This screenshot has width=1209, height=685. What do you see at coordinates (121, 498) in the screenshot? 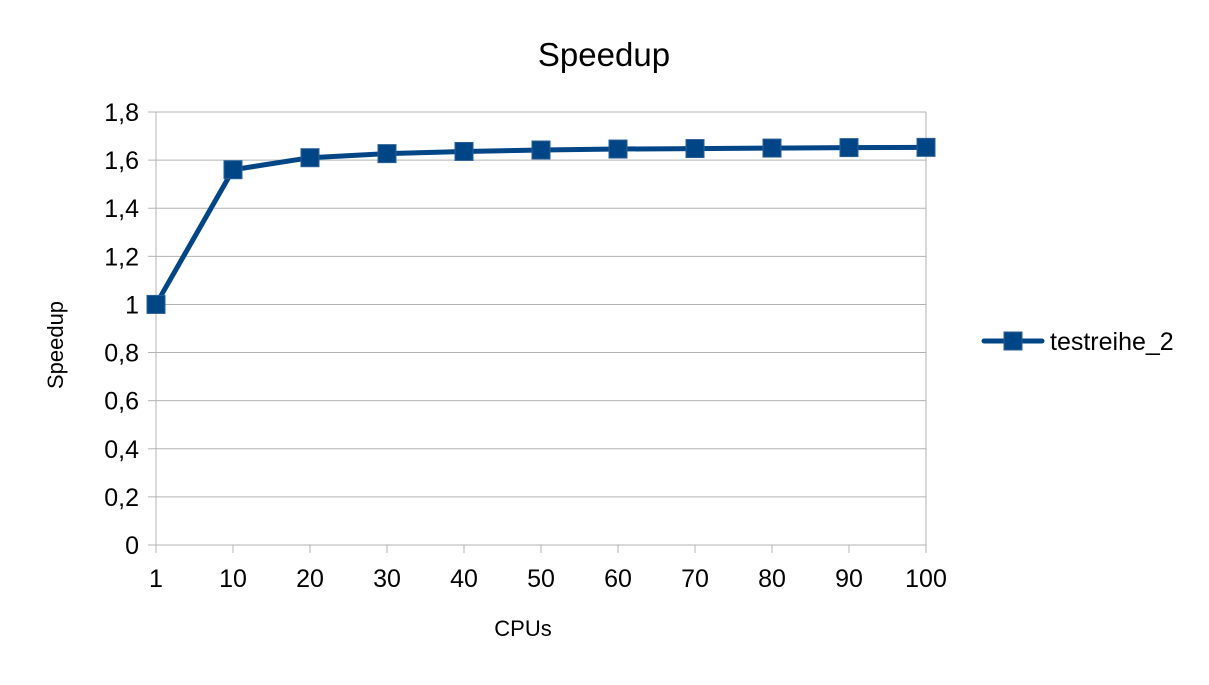
I see `y-tick-label: 0,2` at bounding box center [121, 498].